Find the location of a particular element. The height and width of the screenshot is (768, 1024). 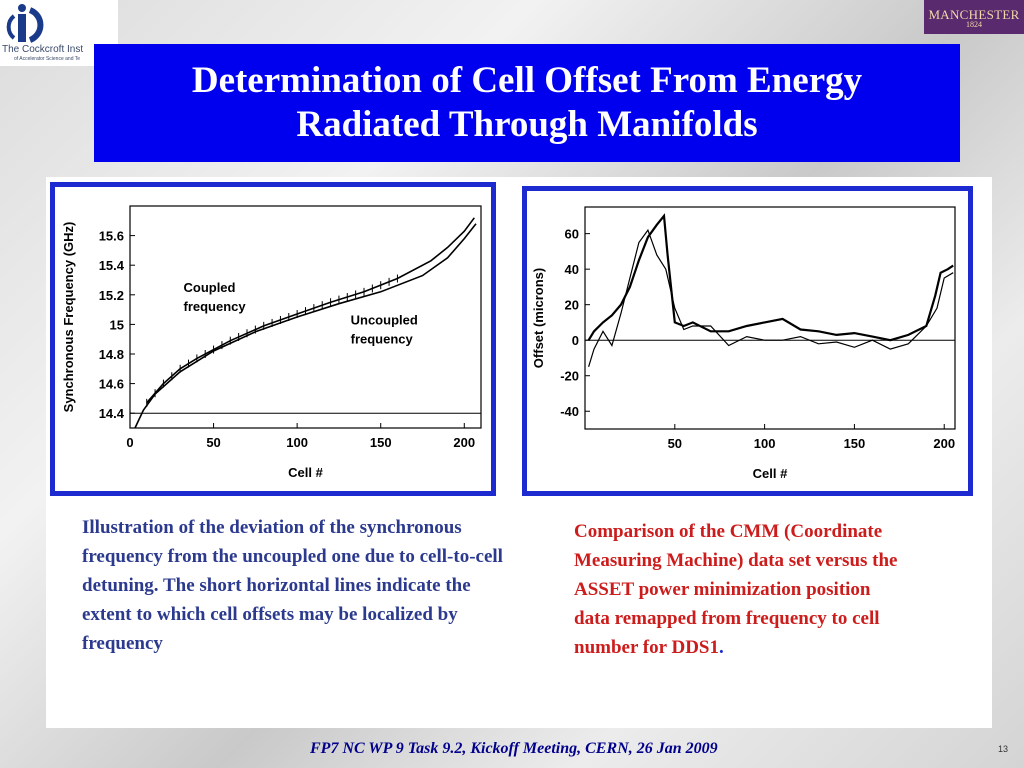

manchester-logo-text: MANCHESTER is located at coordinates (974, 14).